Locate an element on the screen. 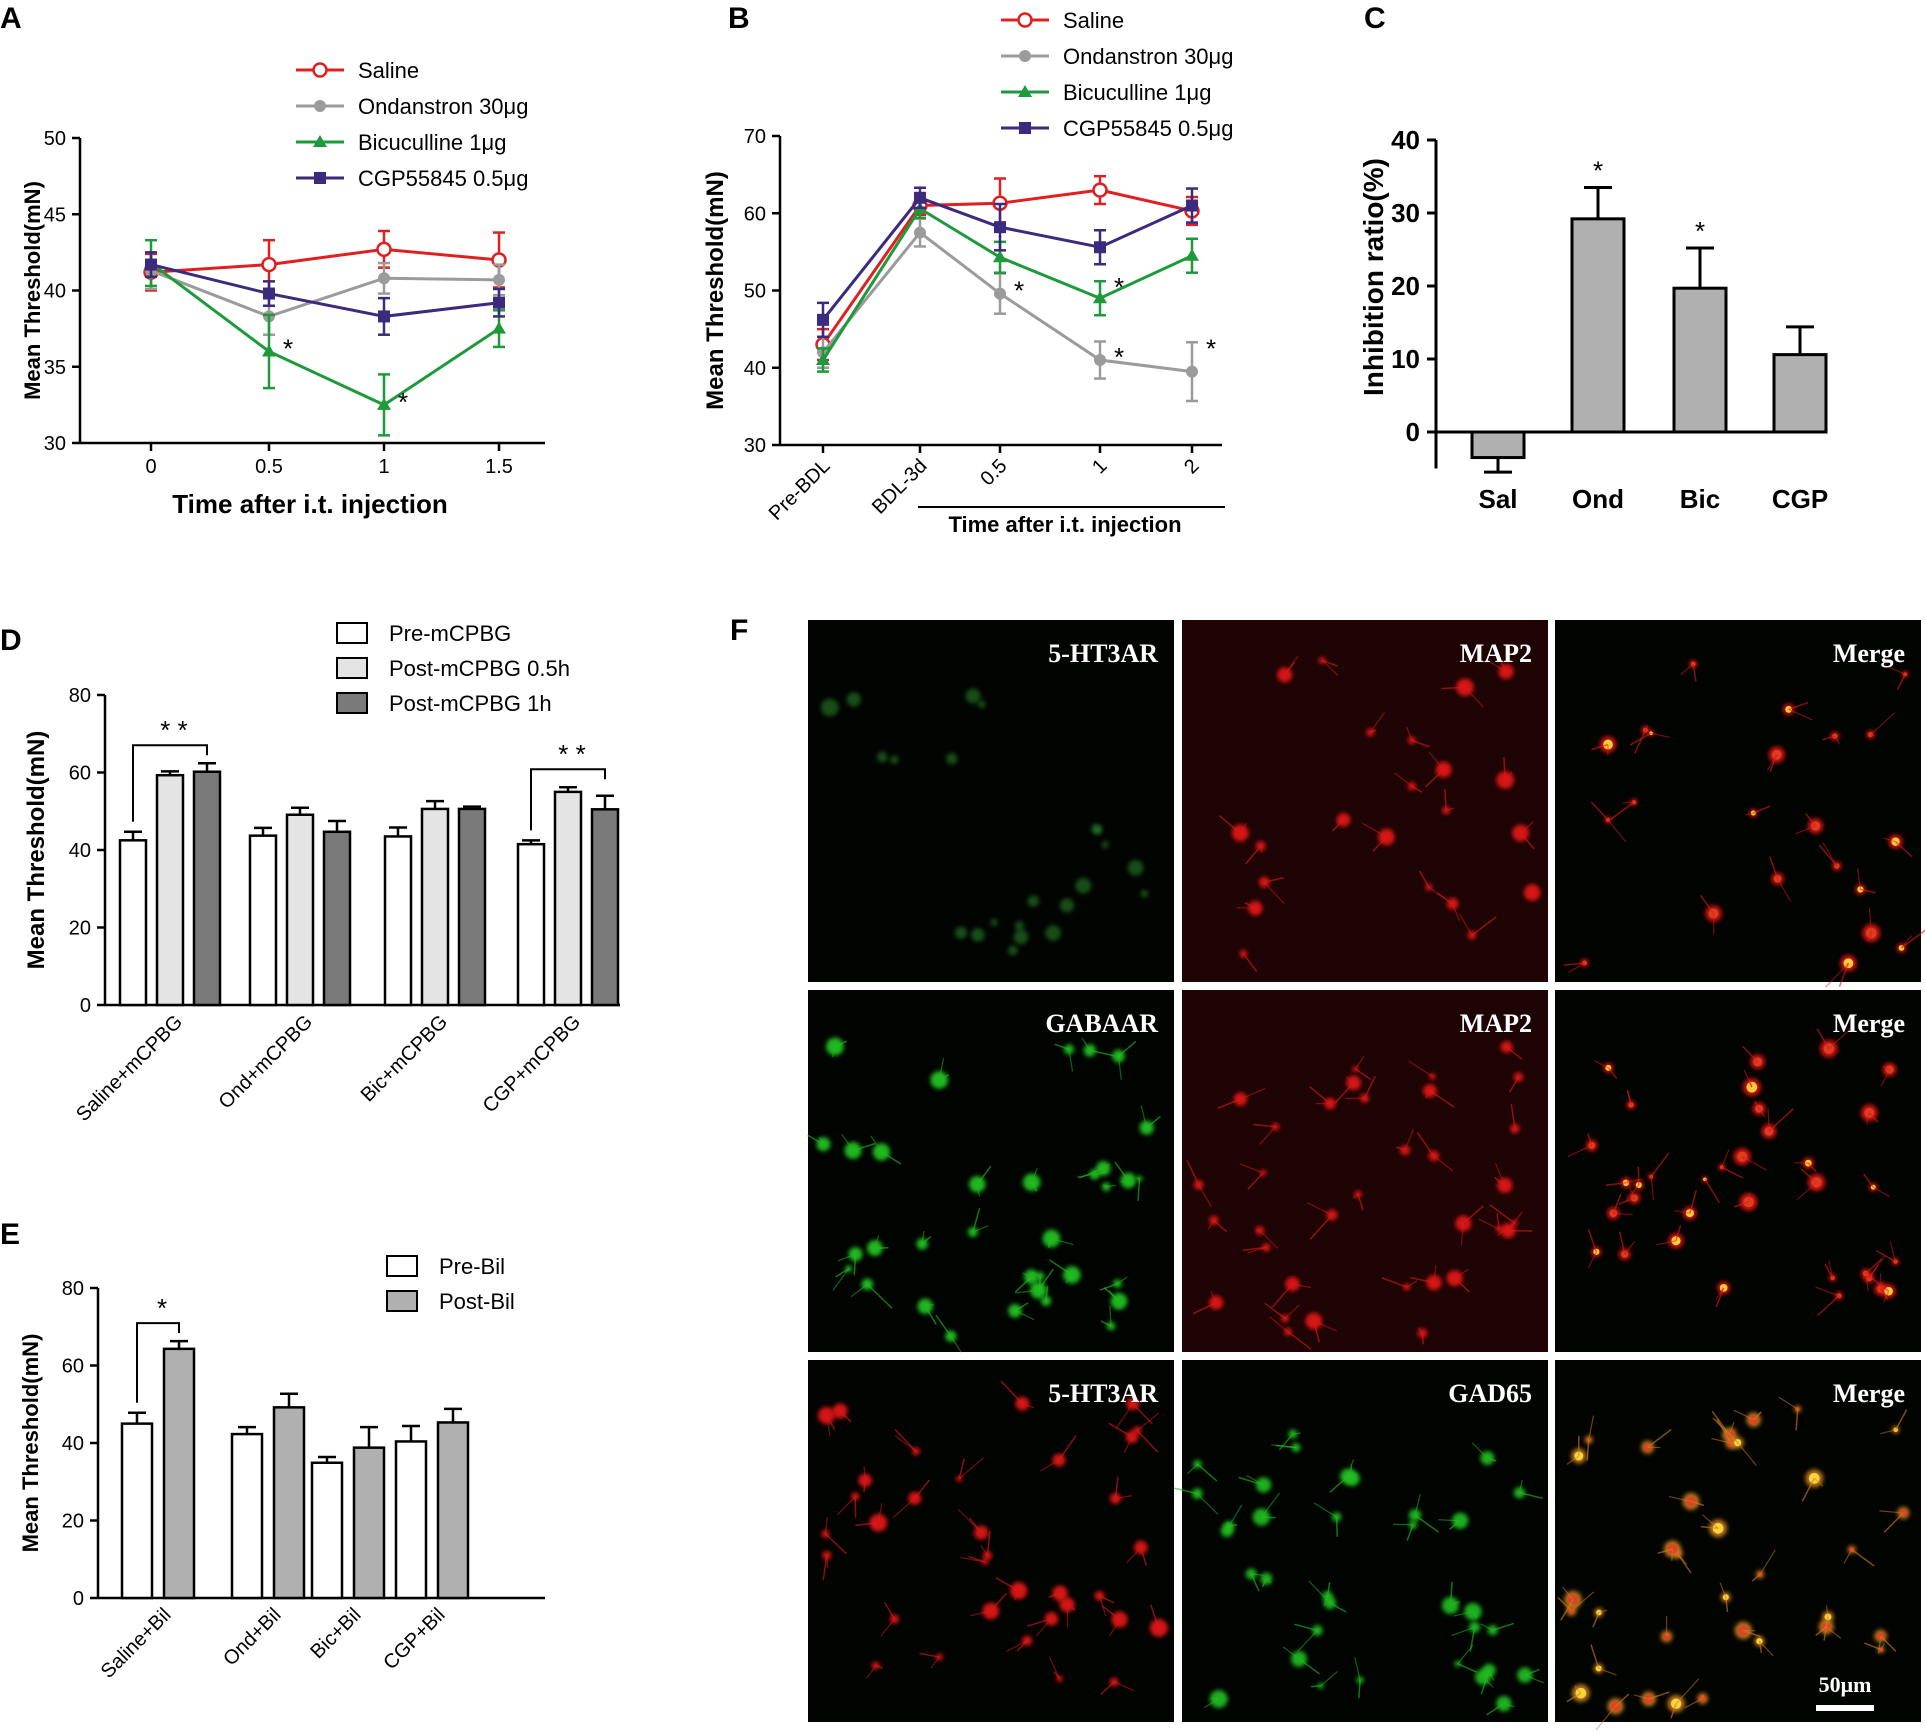  y-tick-label: 80 is located at coordinates (73, 1289).